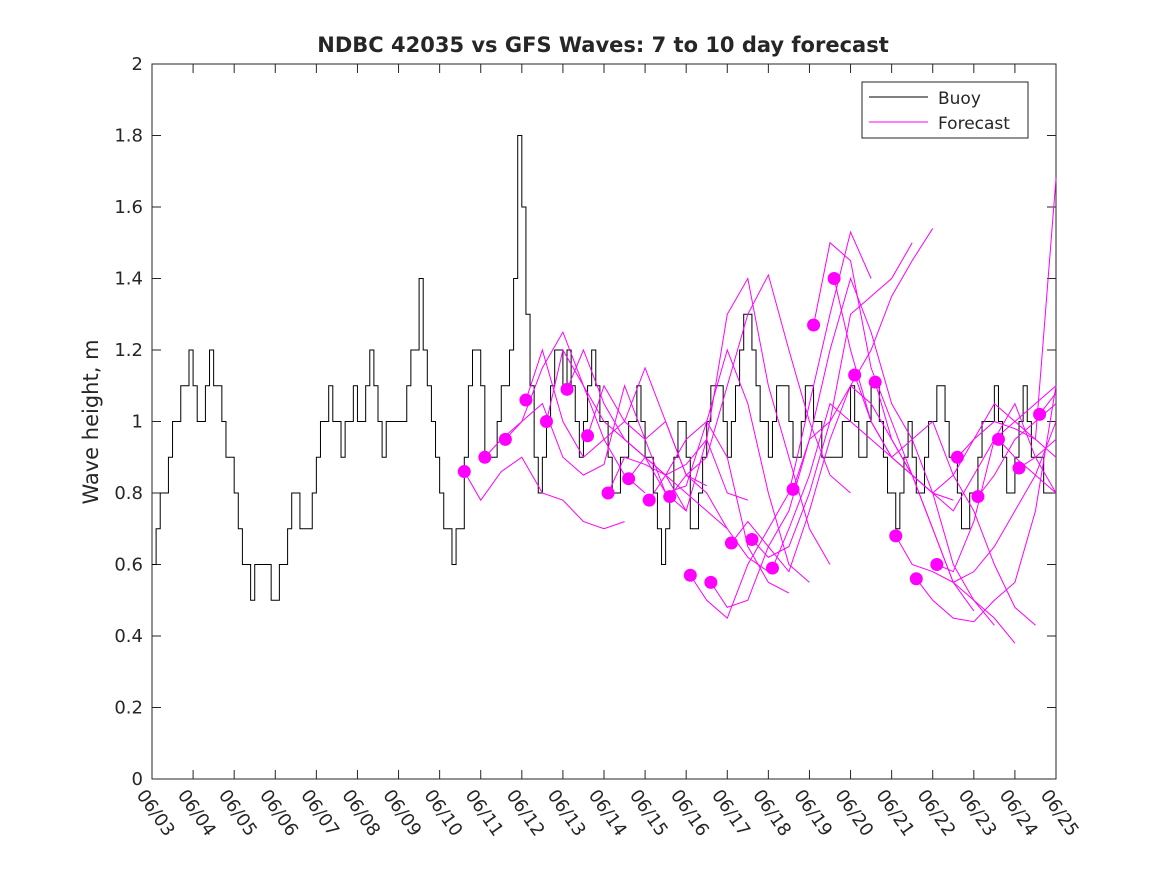 The image size is (1167, 875). I want to click on y-tick-label: 1.2, so click(128, 350).